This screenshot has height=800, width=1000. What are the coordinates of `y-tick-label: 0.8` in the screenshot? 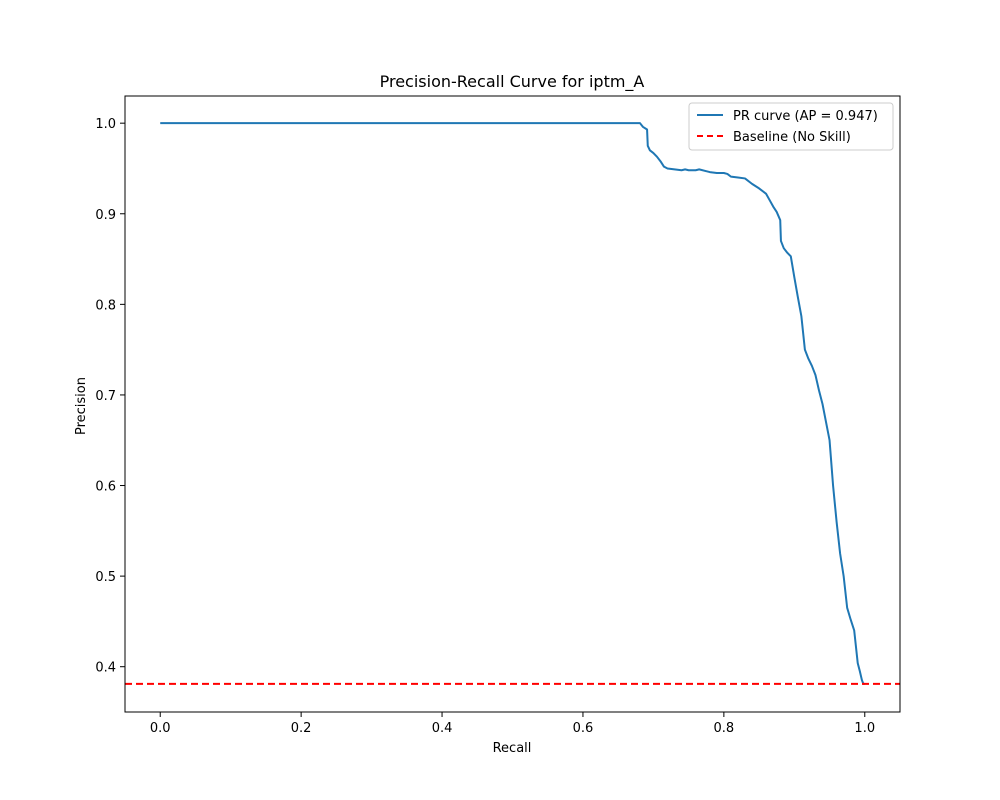 It's located at (105, 305).